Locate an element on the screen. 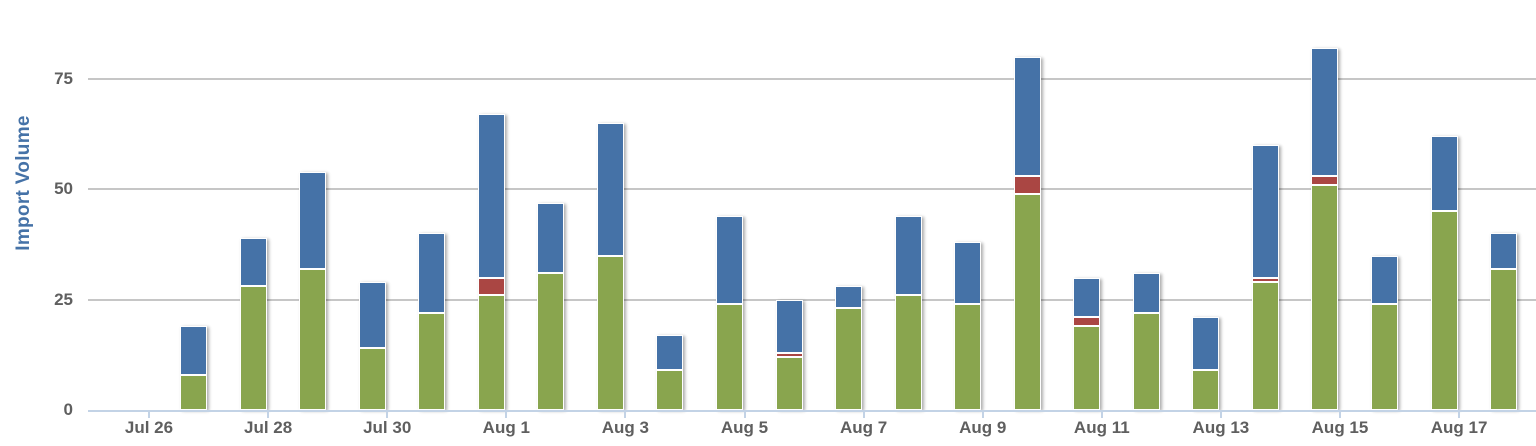 The image size is (1536, 446). x-tick-label: Aug 1 is located at coordinates (506, 427).